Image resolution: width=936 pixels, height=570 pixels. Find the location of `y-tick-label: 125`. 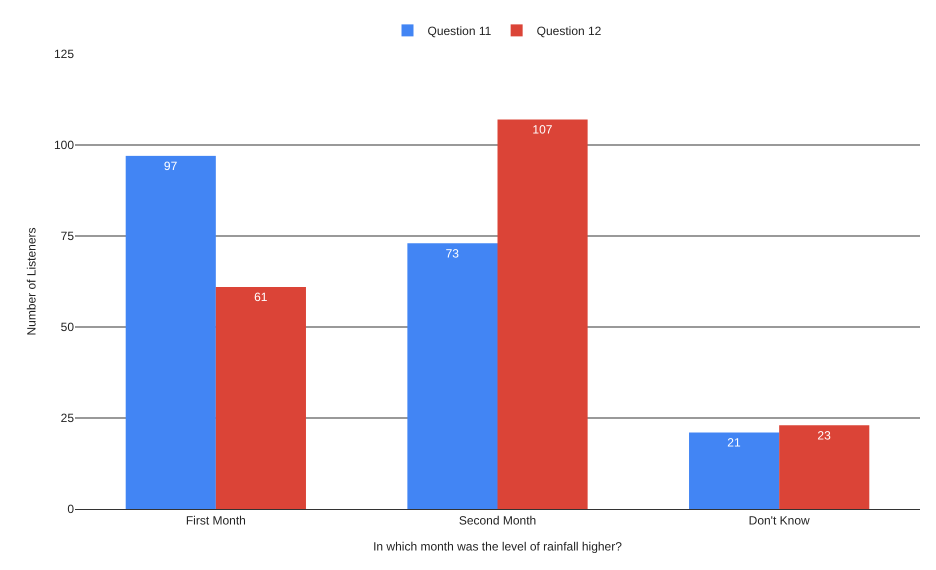

y-tick-label: 125 is located at coordinates (64, 54).